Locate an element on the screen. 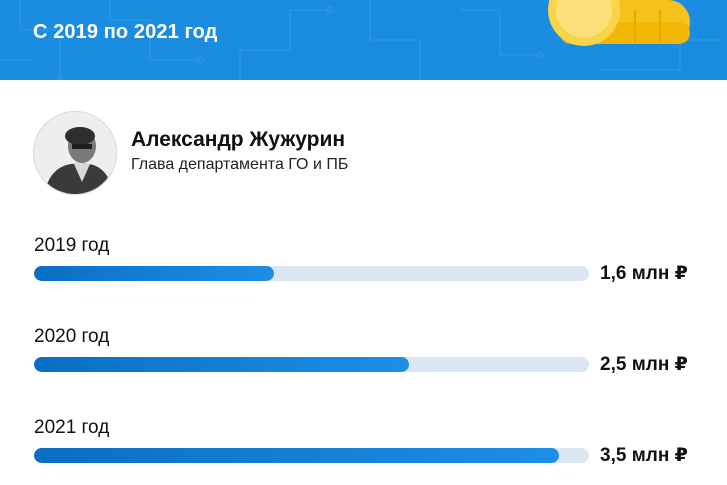 The width and height of the screenshot is (727, 485). avatar is located at coordinates (75, 153).